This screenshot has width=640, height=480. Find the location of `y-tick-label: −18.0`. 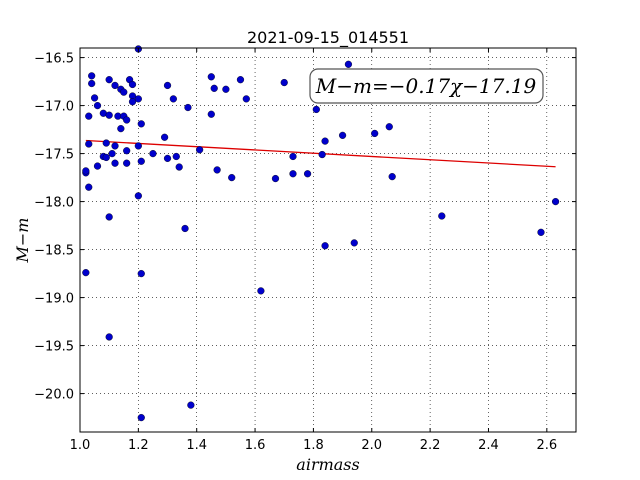

y-tick-label: −18.0 is located at coordinates (54, 203).